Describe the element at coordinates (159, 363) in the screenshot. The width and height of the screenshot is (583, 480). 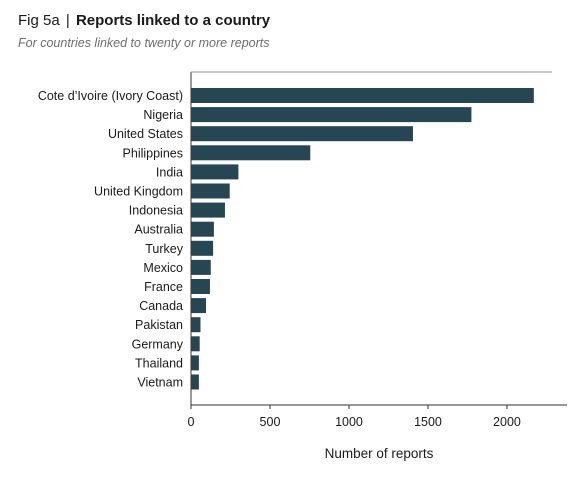
I see `category-label: Thailand` at that location.